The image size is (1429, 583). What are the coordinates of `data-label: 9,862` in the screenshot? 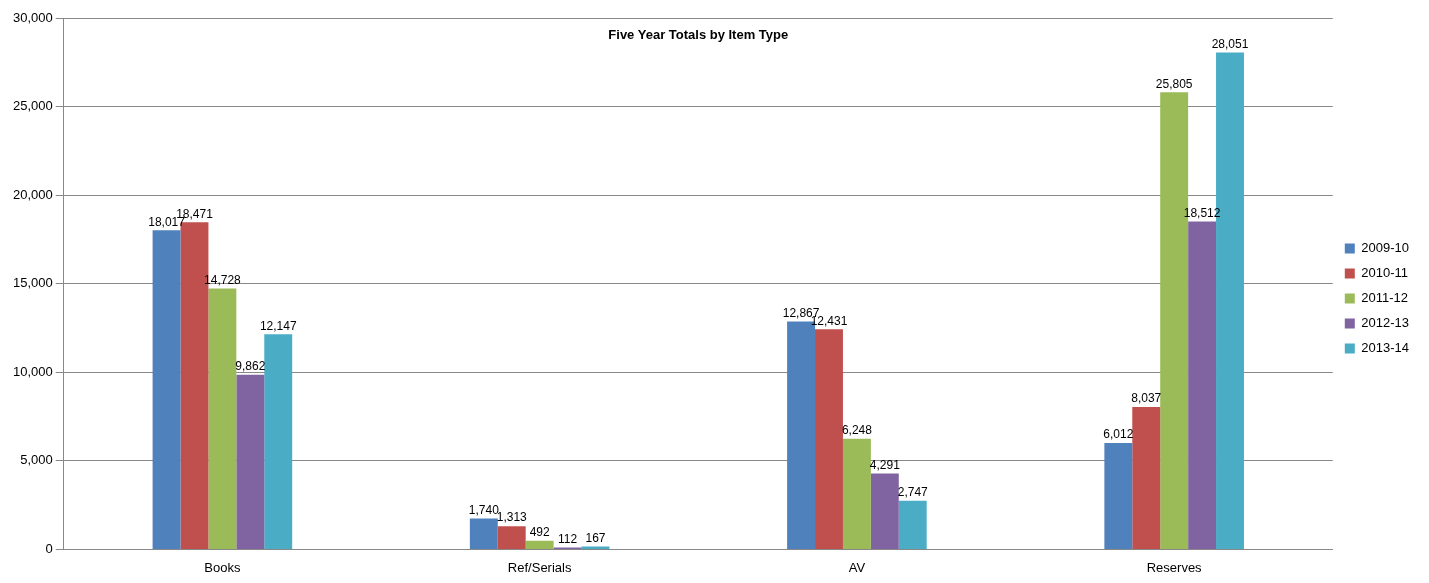 It's located at (250, 366).